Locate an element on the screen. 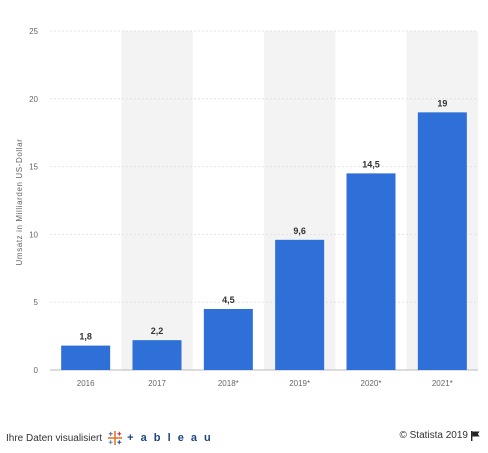  y-axis-ticks: 0 5 10 15 20 25 is located at coordinates (33, 201).